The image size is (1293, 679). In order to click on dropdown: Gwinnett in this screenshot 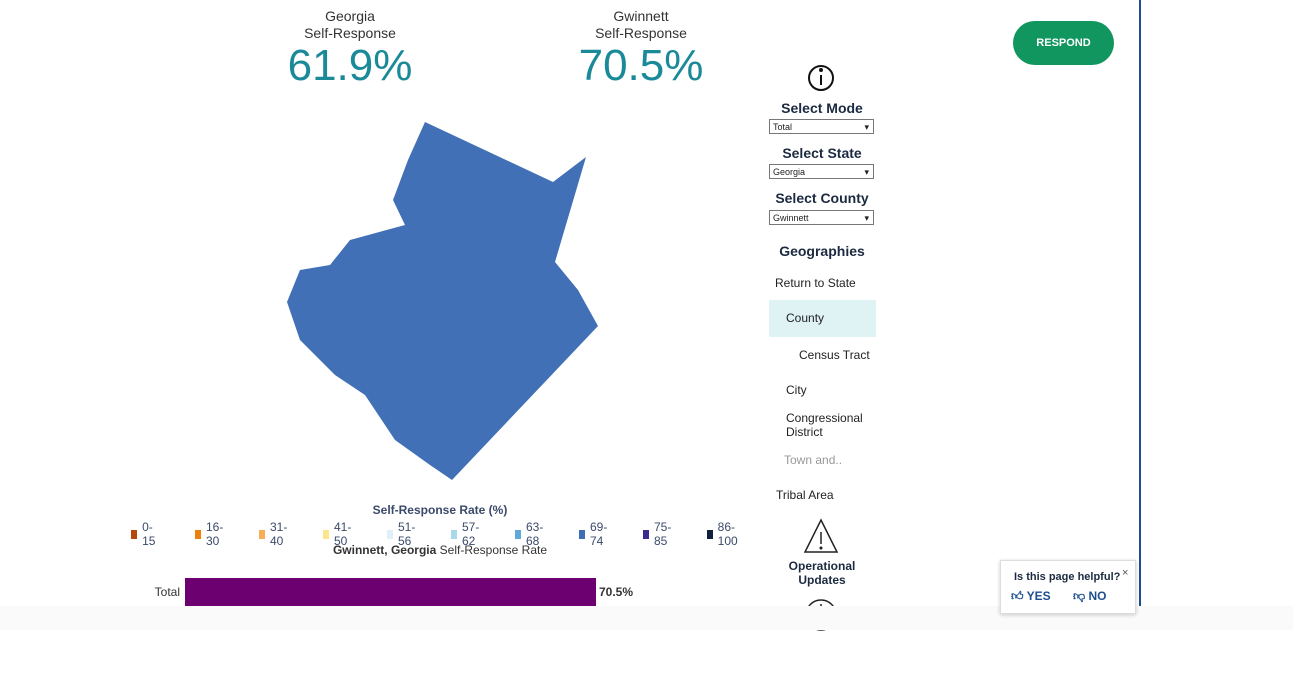, I will do `click(821, 218)`.